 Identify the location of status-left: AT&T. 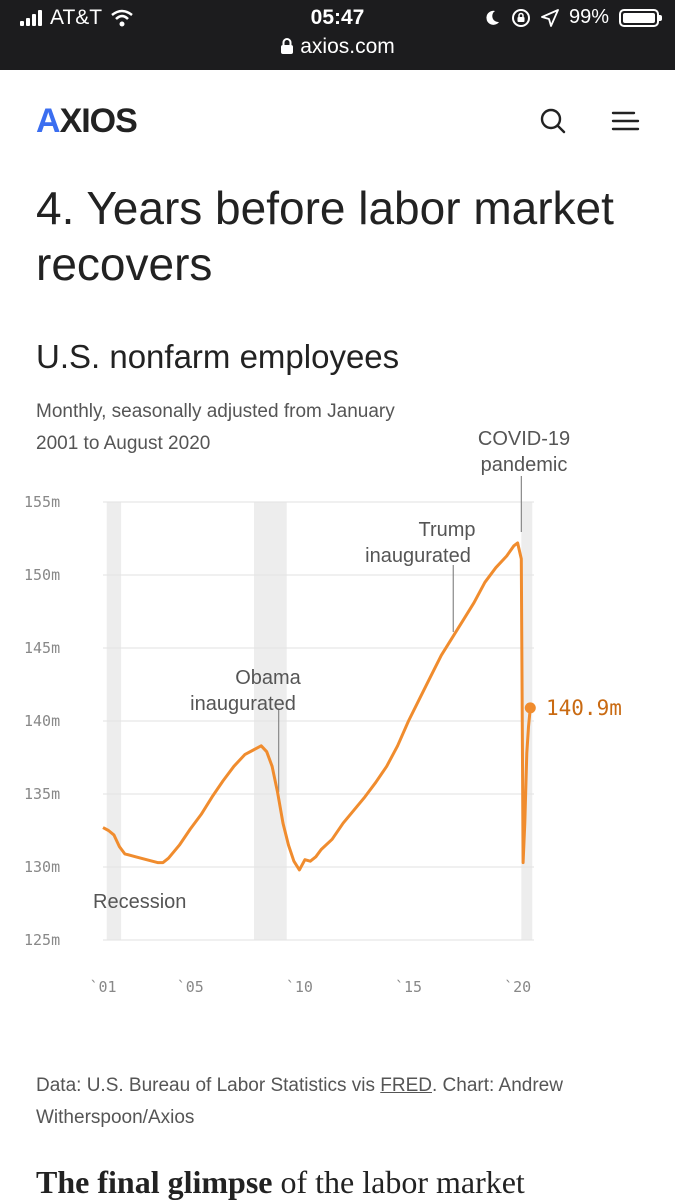
(77, 18).